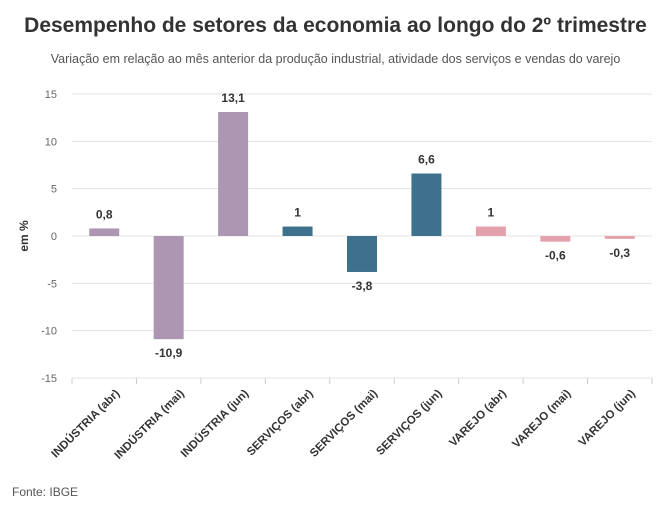 This screenshot has height=508, width=671. I want to click on x-tick-label: SERVIÇOS (abr), so click(280, 423).